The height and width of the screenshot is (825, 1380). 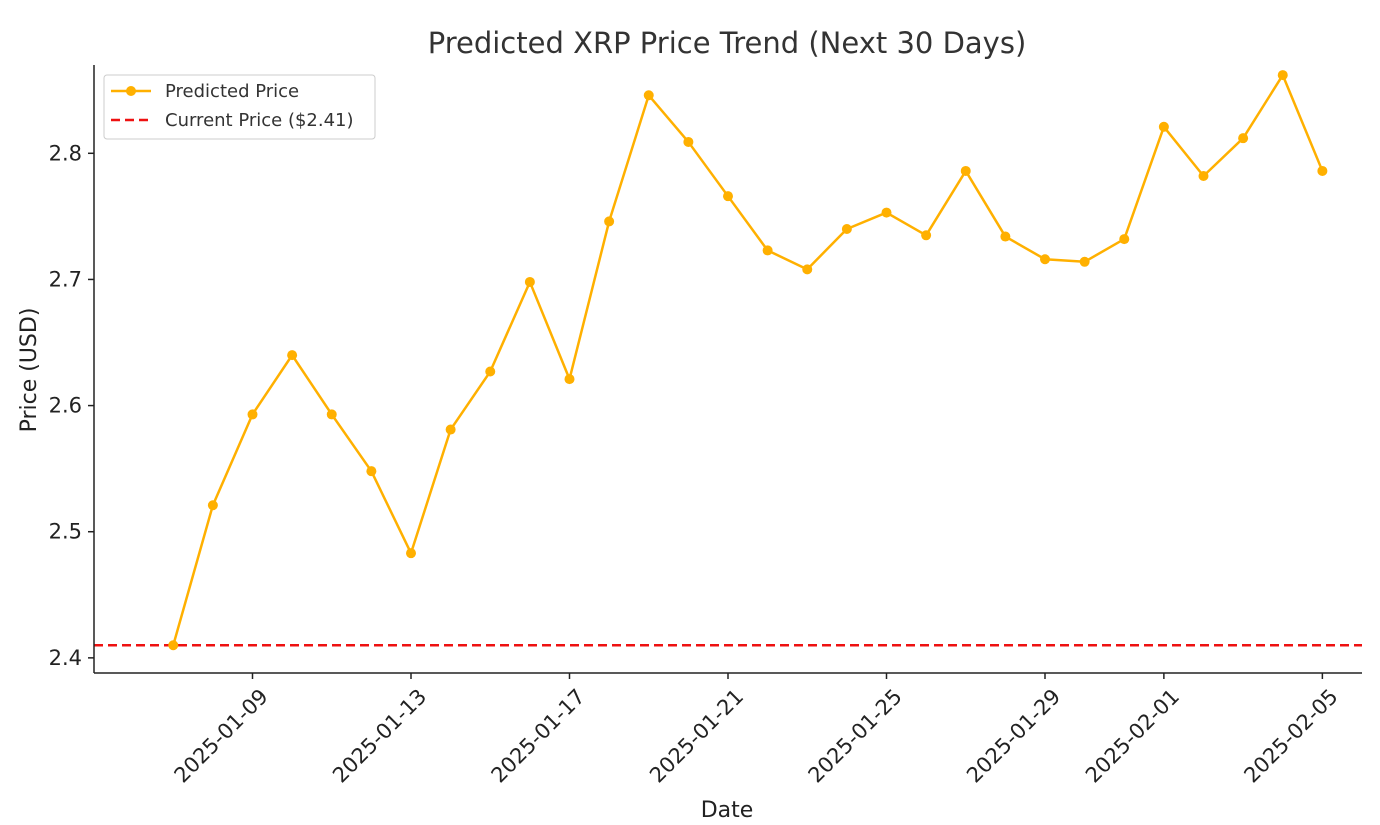 What do you see at coordinates (65, 532) in the screenshot?
I see `y-tick-label: 2.5` at bounding box center [65, 532].